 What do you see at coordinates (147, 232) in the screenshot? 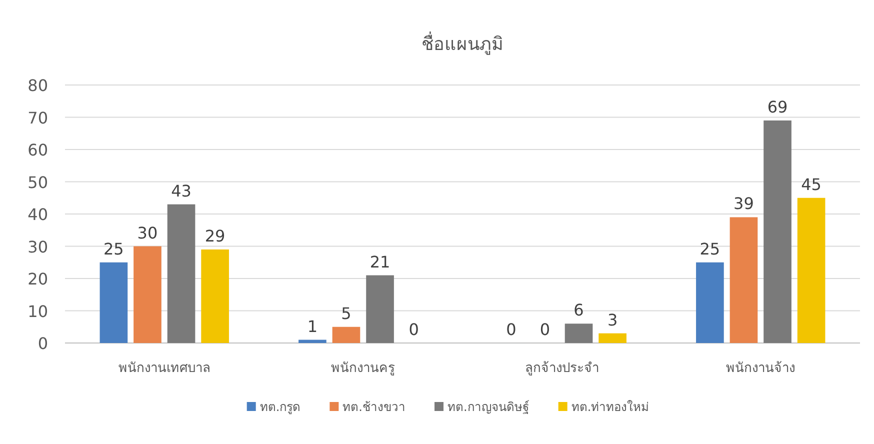
I see `data-label: 30` at bounding box center [147, 232].